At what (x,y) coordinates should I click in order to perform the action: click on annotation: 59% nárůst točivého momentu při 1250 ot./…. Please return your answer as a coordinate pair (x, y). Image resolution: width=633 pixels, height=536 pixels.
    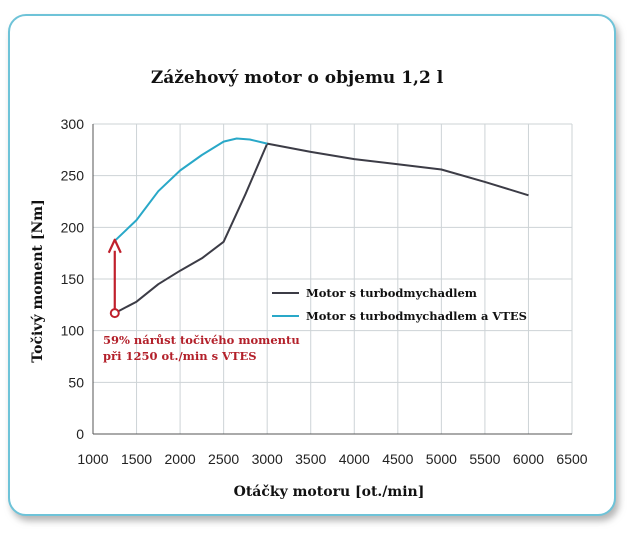
    Looking at the image, I should click on (201, 300).